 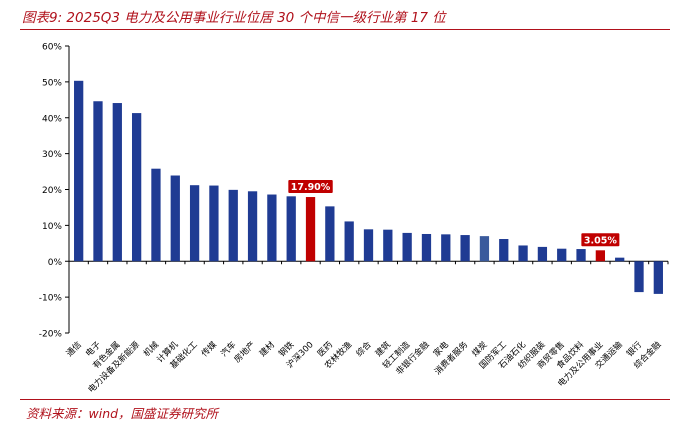 What do you see at coordinates (345, 399) in the screenshot?
I see `footer-divider` at bounding box center [345, 399].